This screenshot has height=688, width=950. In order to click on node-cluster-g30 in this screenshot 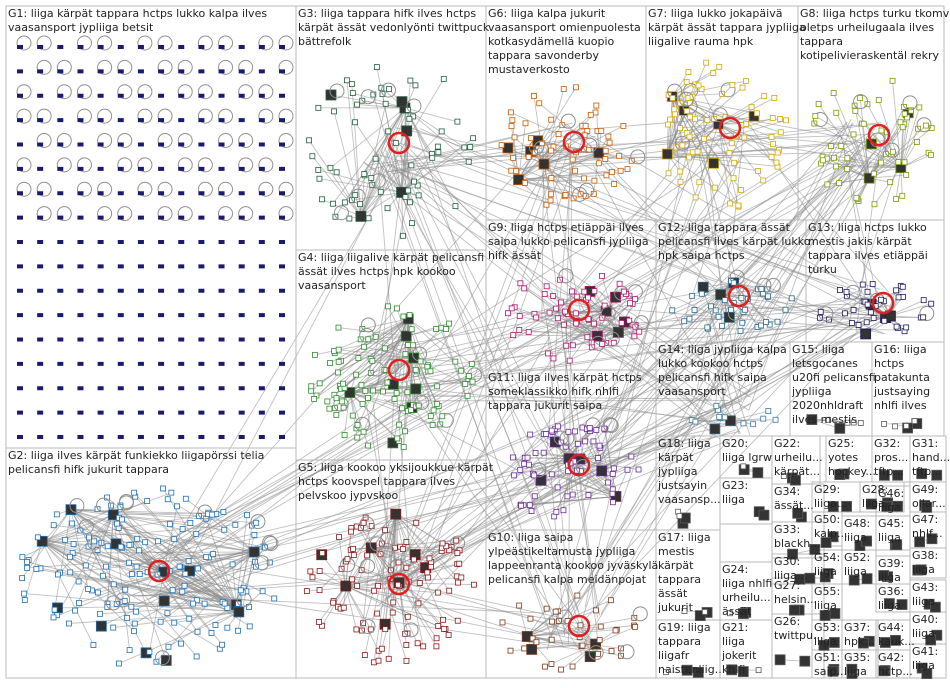, I will do `click(805, 578)`.